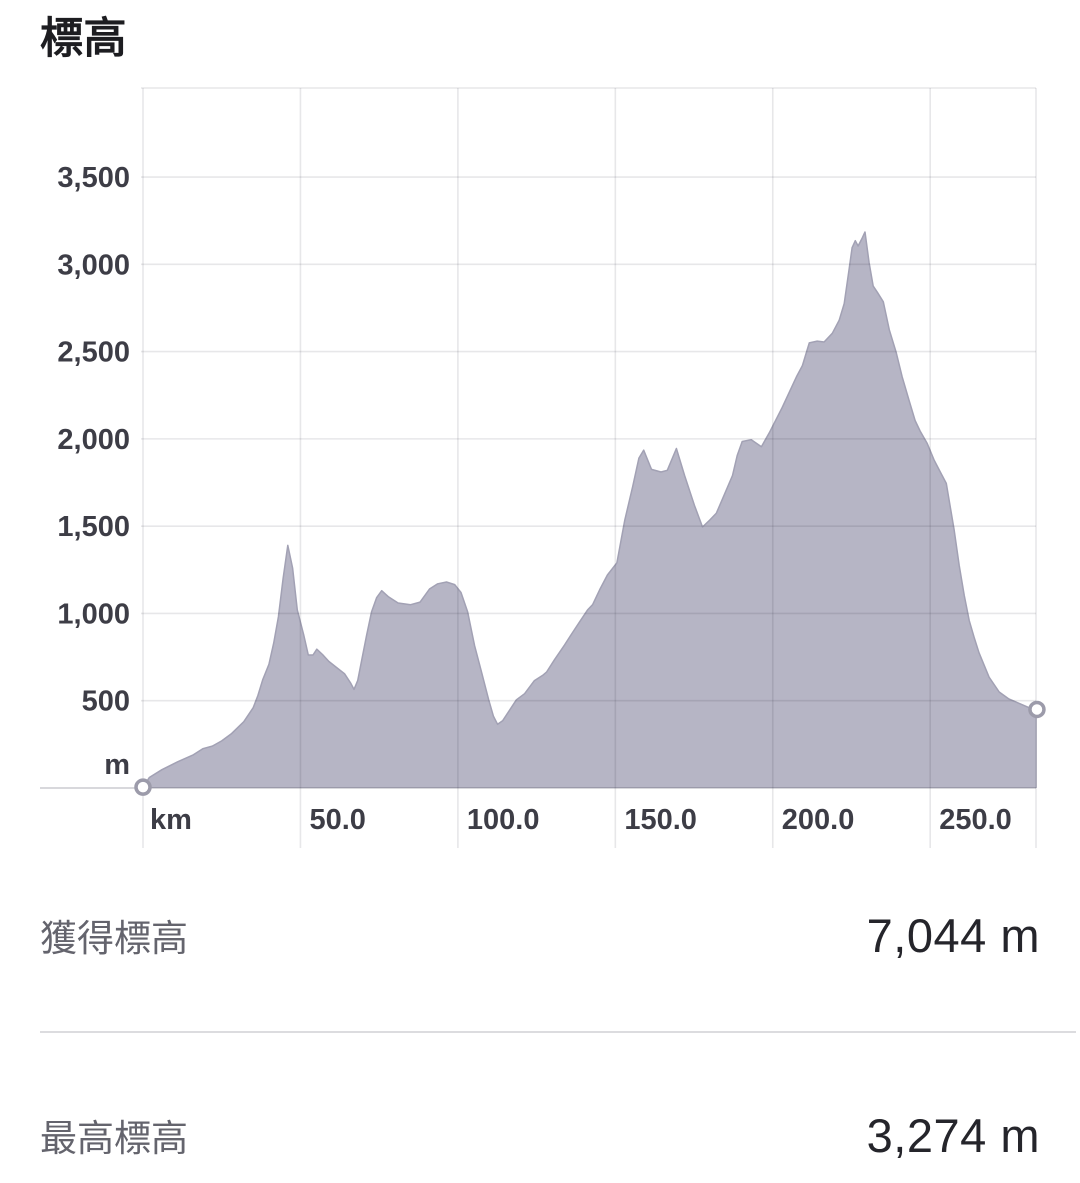 The width and height of the screenshot is (1080, 1183). Describe the element at coordinates (106, 702) in the screenshot. I see `y-tick-label: 500` at that location.